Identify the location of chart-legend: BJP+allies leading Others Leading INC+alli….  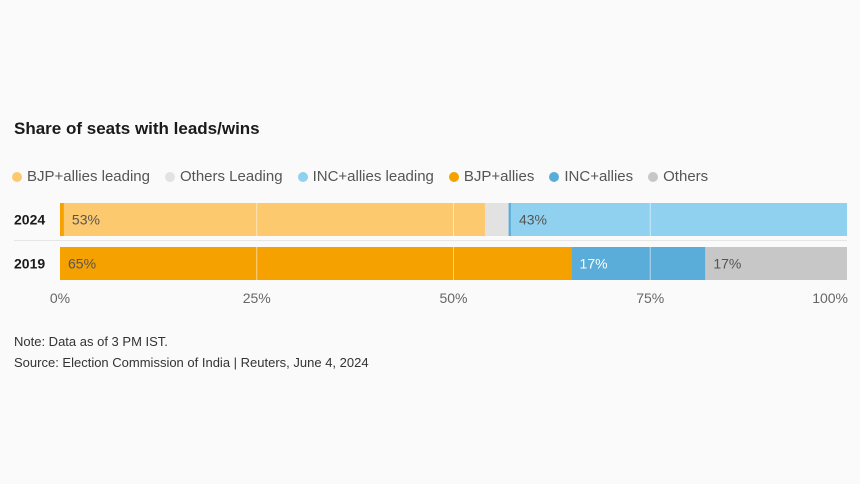
(367, 176).